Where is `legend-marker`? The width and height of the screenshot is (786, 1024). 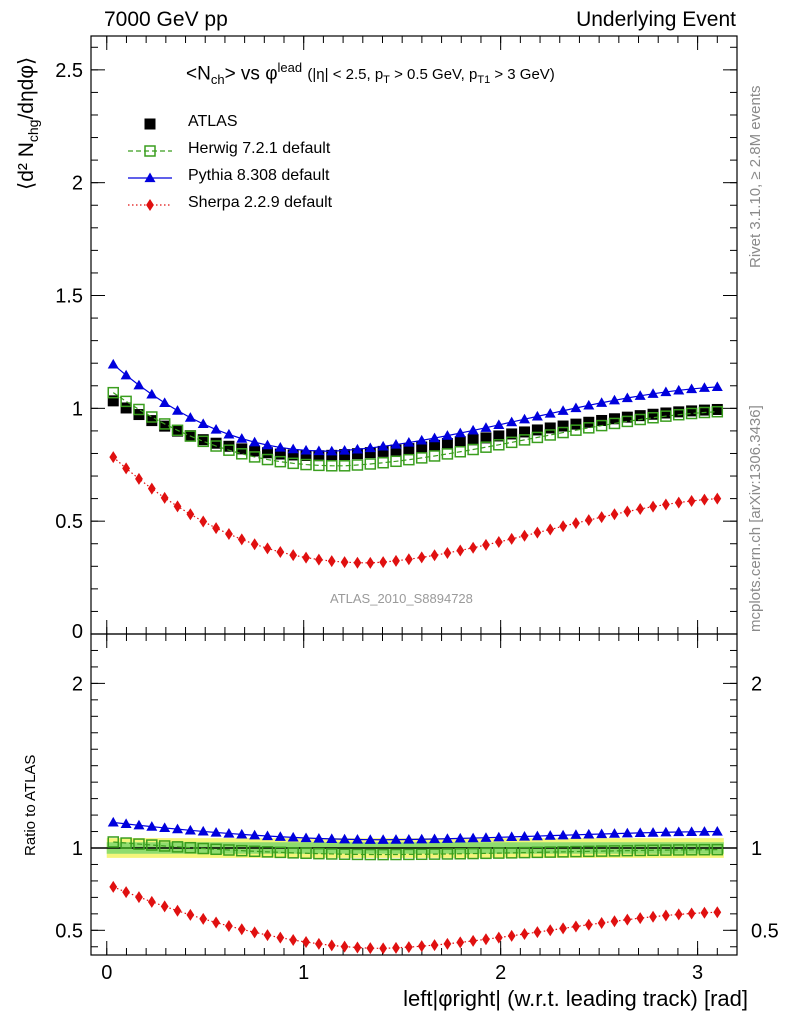
legend-marker is located at coordinates (150, 151).